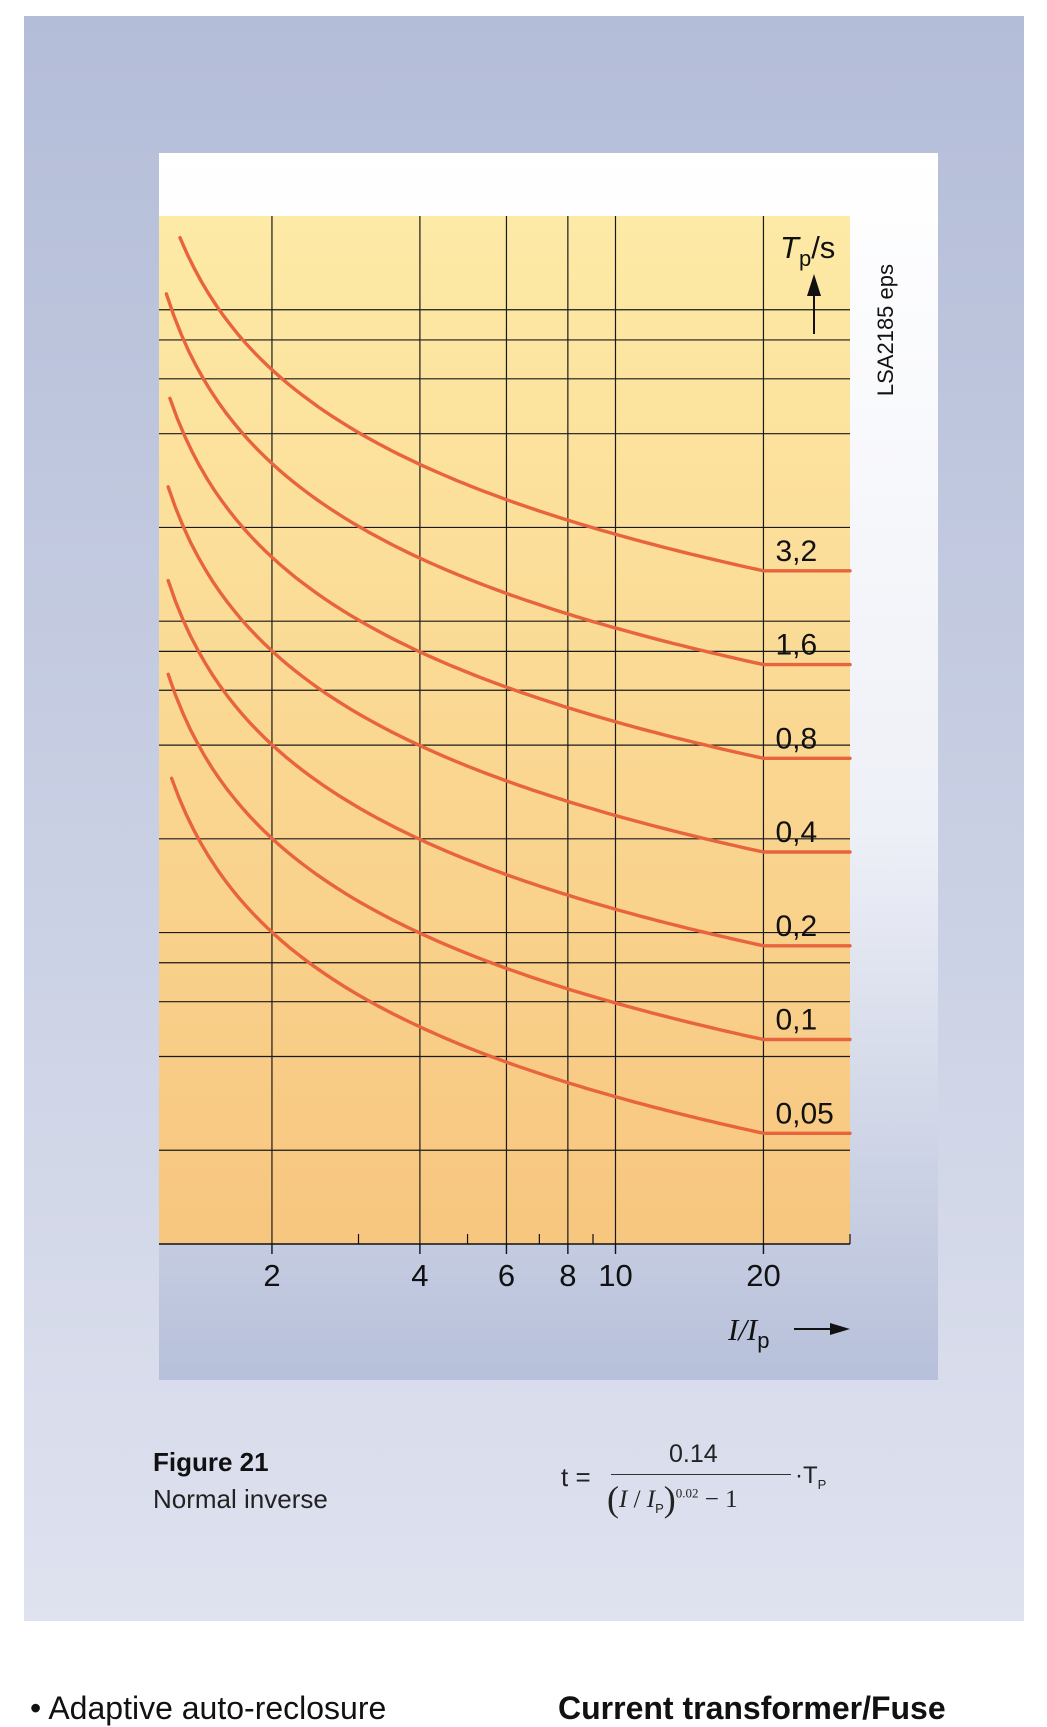  Describe the element at coordinates (814, 285) in the screenshot. I see `param-arrow-head` at that location.